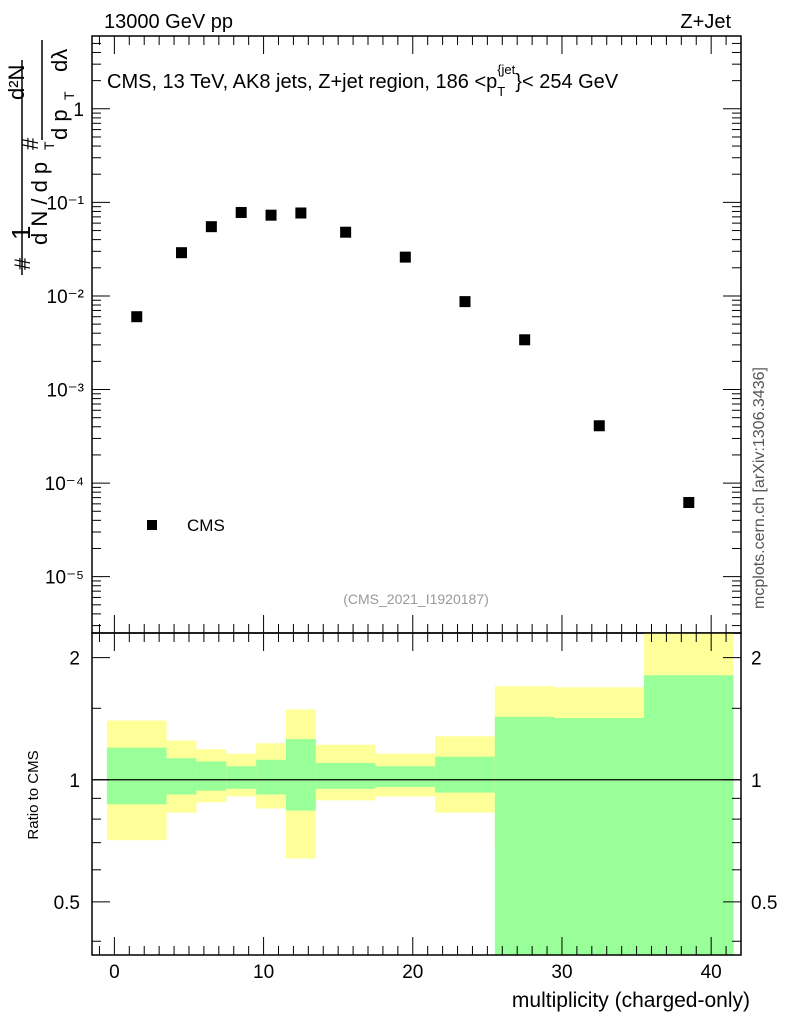  I want to click on ratio-y-tick-label: 1, so click(74, 781).